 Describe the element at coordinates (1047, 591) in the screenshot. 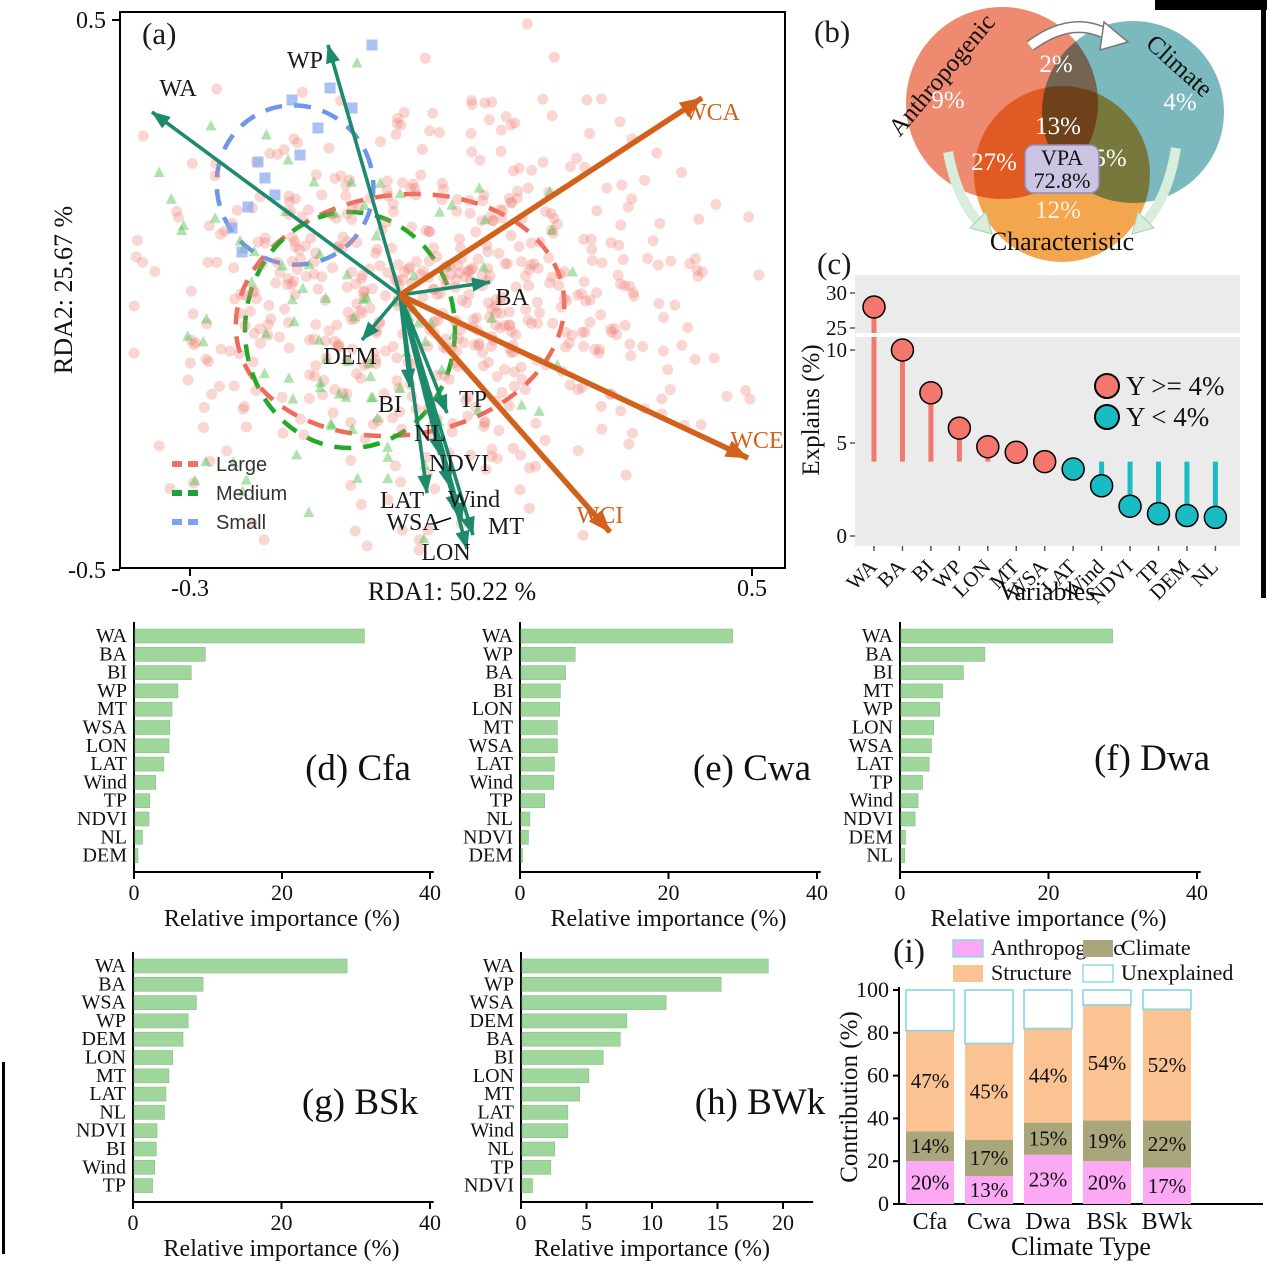

I see `svg-text: Variables` at that location.